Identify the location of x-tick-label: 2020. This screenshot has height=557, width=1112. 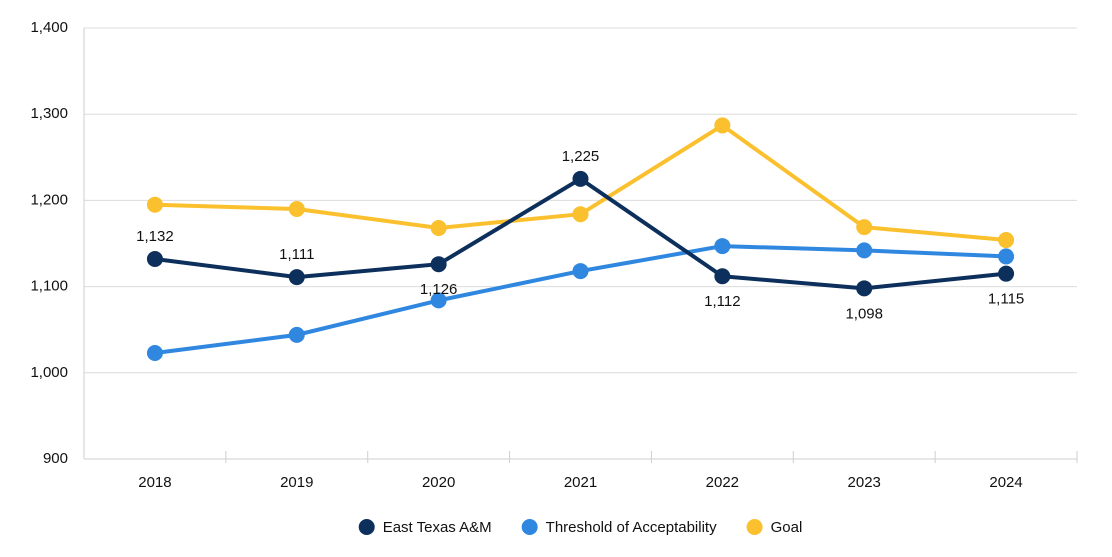
(438, 482).